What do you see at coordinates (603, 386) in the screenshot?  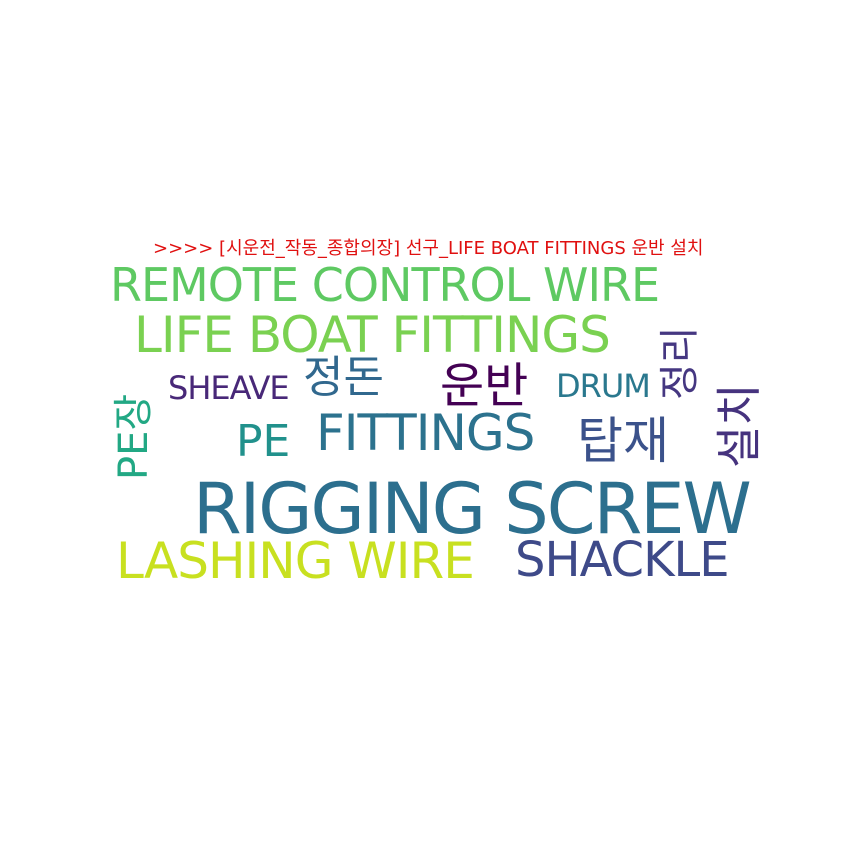 I see `word-drum: DRUM` at bounding box center [603, 386].